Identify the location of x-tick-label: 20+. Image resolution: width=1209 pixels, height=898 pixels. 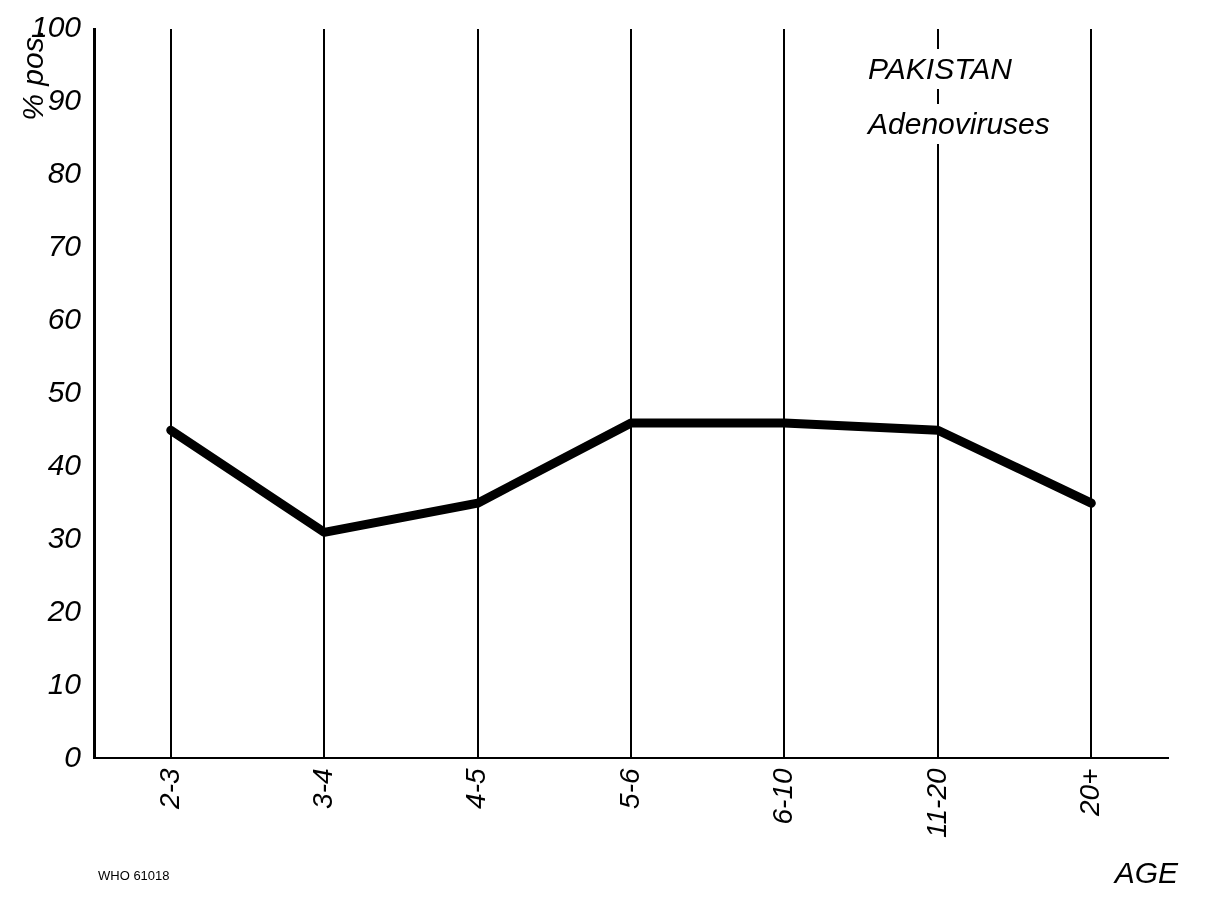
(1090, 792).